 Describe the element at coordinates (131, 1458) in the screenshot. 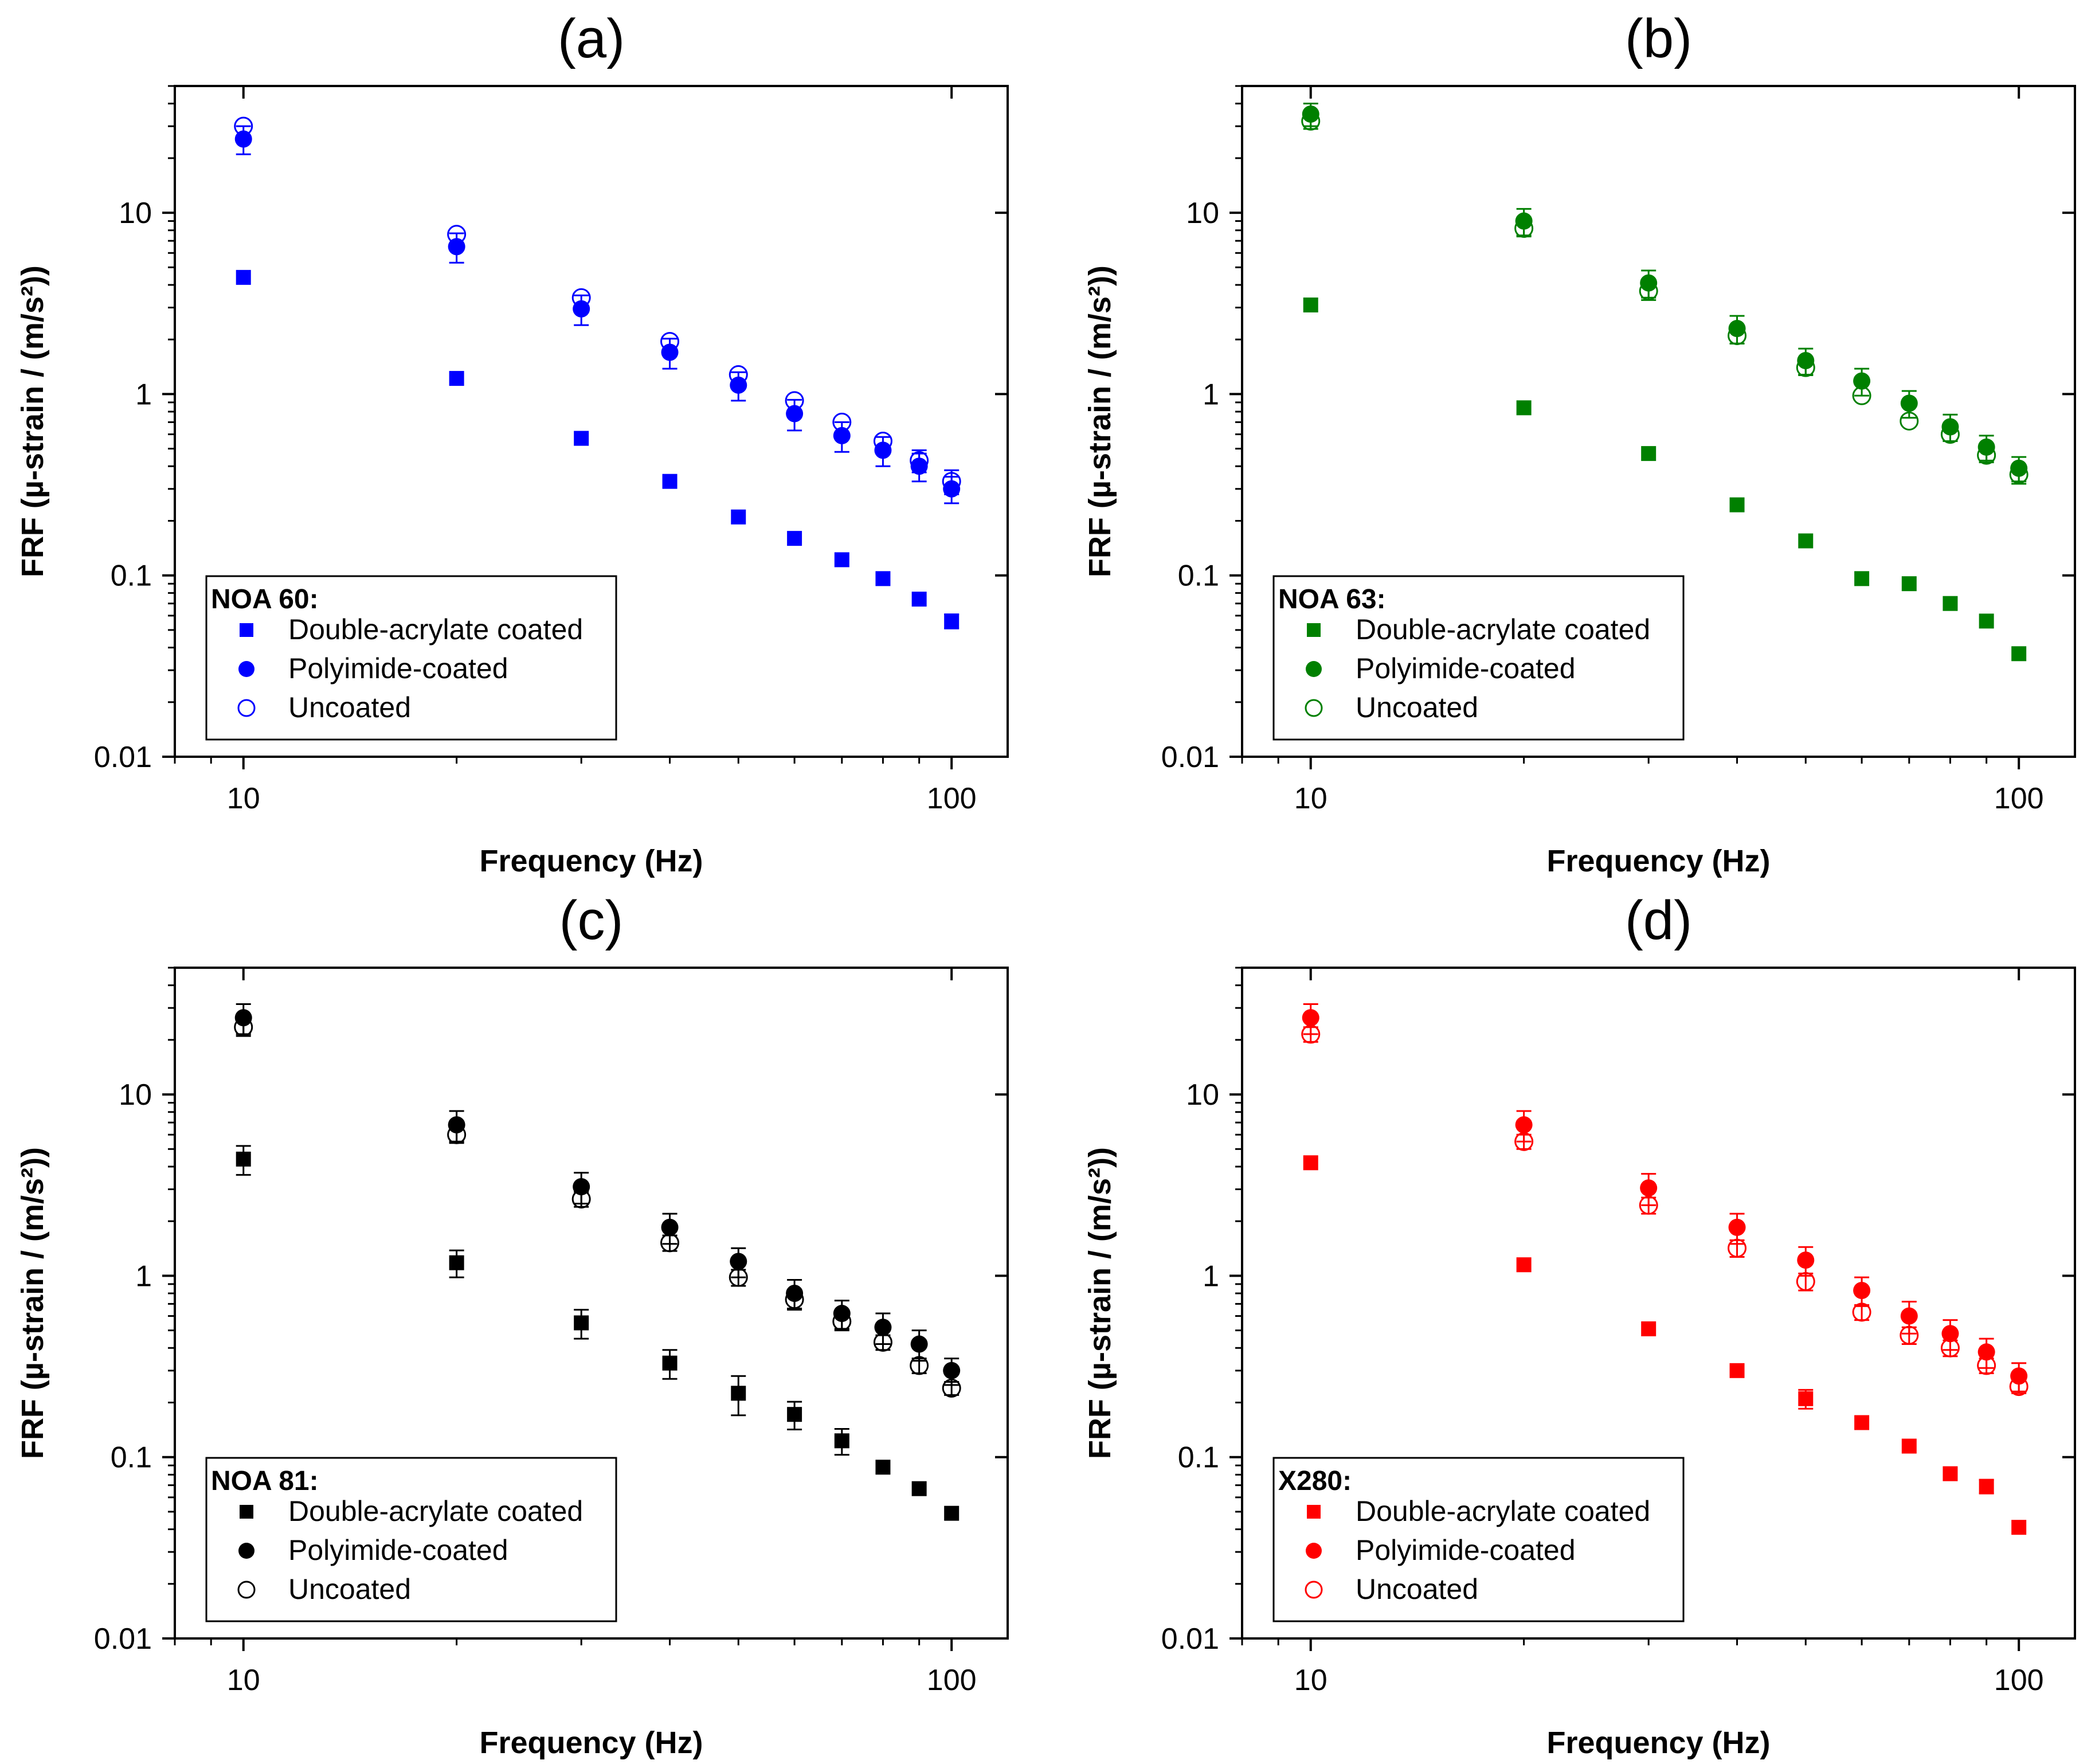

I see `y-tick-label: 0.1` at that location.